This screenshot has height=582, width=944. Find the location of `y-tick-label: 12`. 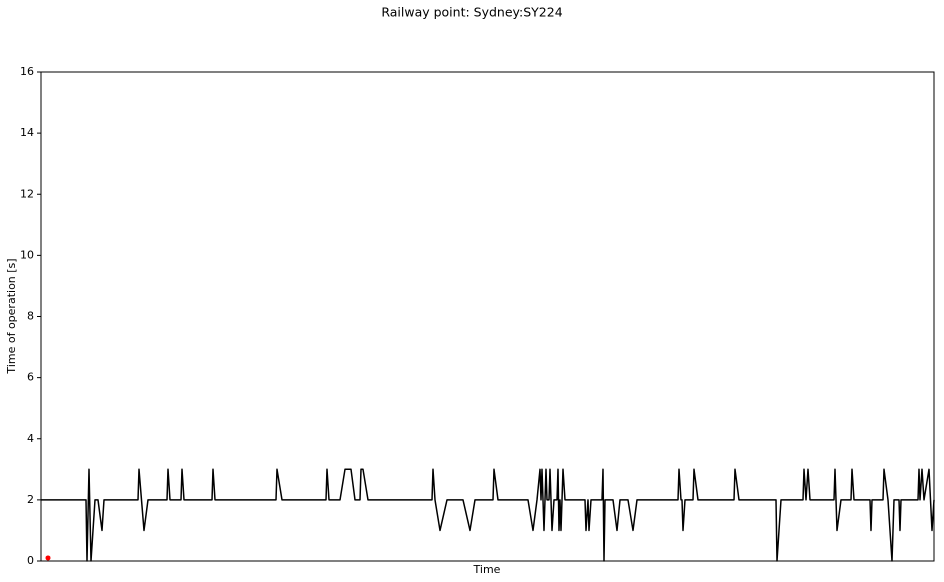

y-tick-label: 12 is located at coordinates (27, 193).